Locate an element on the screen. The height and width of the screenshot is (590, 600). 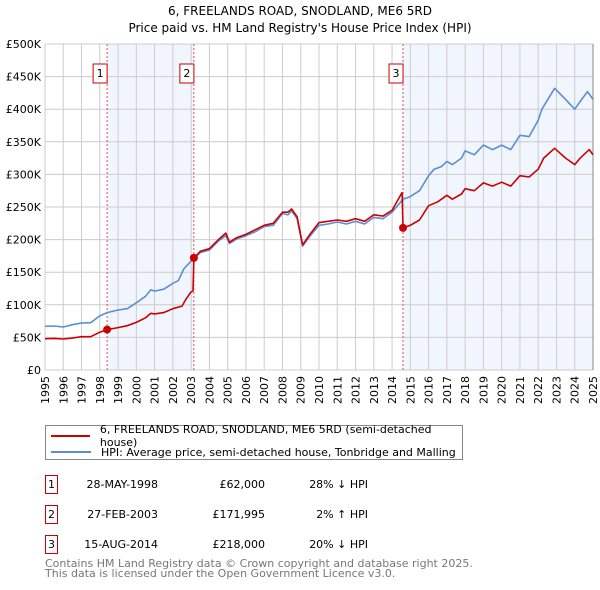
y-tick-label: £150K is located at coordinates (24, 272).